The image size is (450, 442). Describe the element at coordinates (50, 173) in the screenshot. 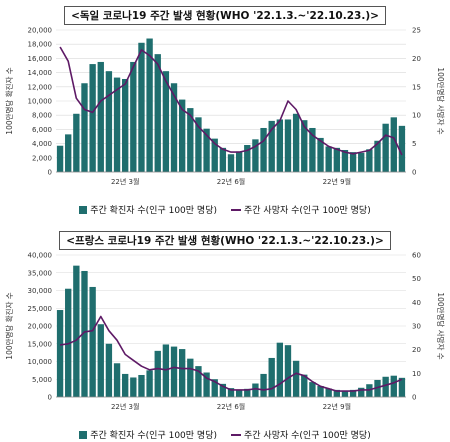

I see `y-tick-left: 0` at that location.